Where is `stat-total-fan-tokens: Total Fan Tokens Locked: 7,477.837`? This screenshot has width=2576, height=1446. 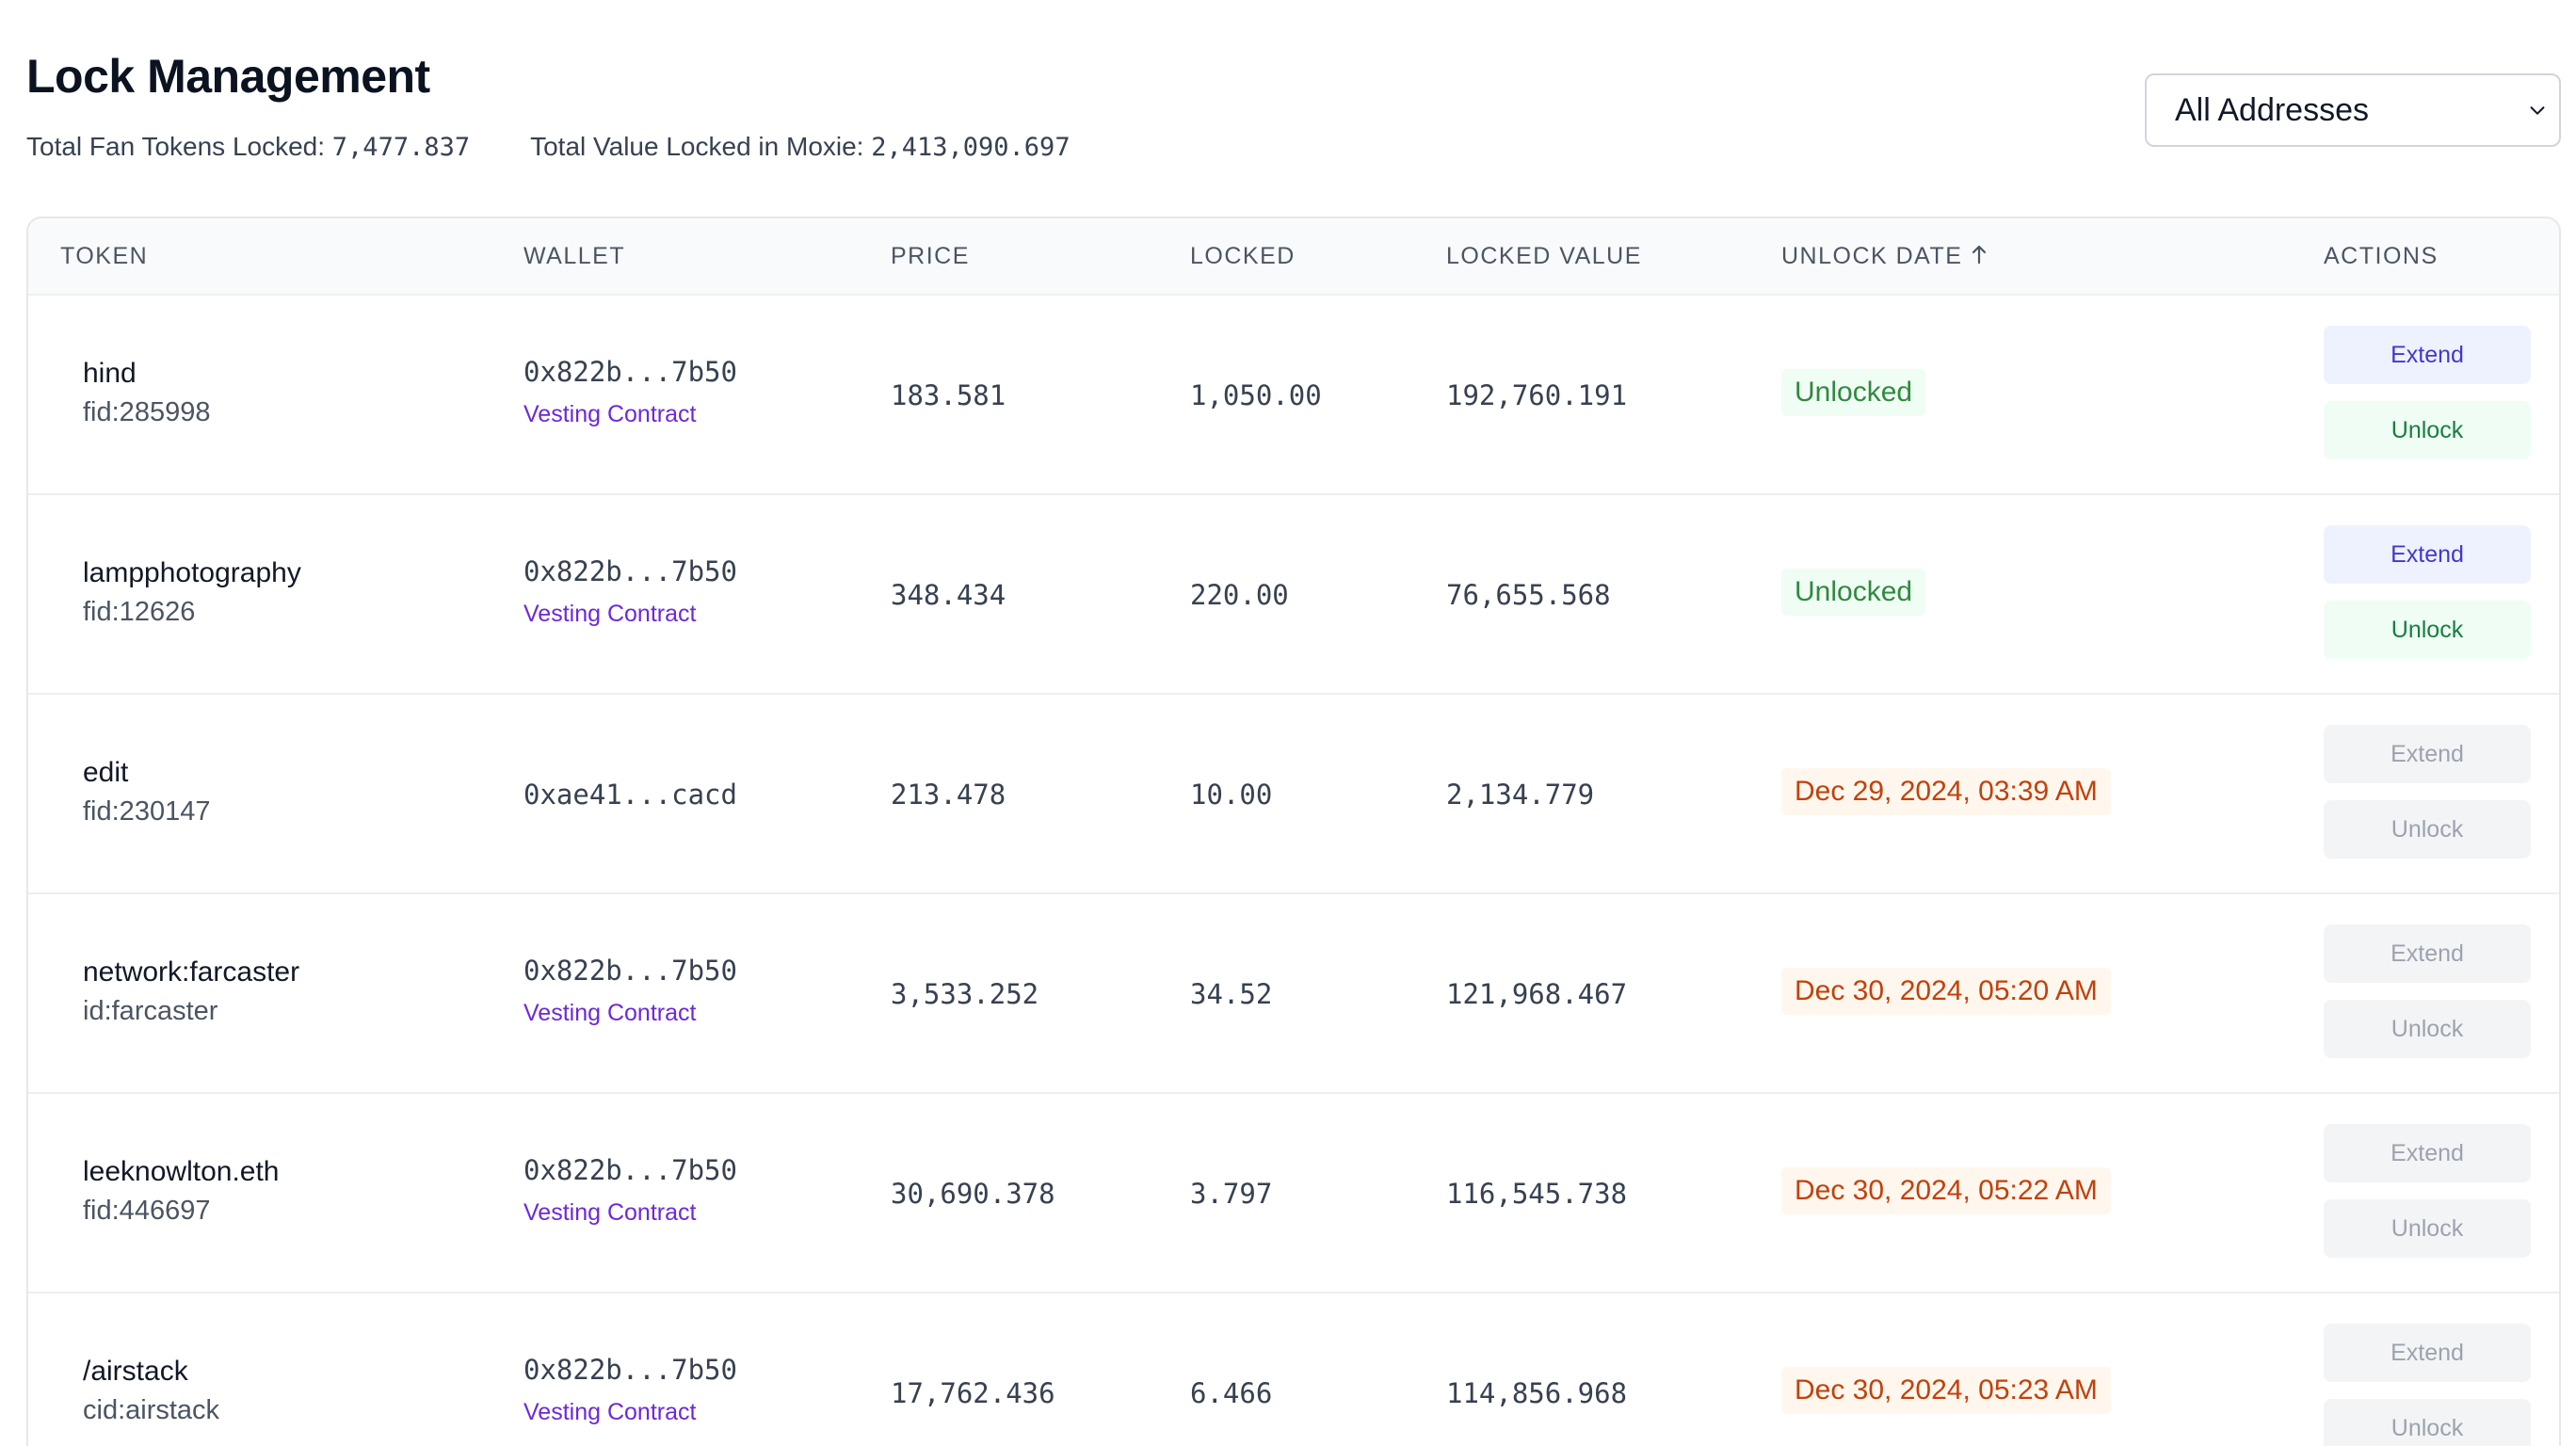 stat-total-fan-tokens: Total Fan Tokens Locked: 7,477.837 is located at coordinates (248, 147).